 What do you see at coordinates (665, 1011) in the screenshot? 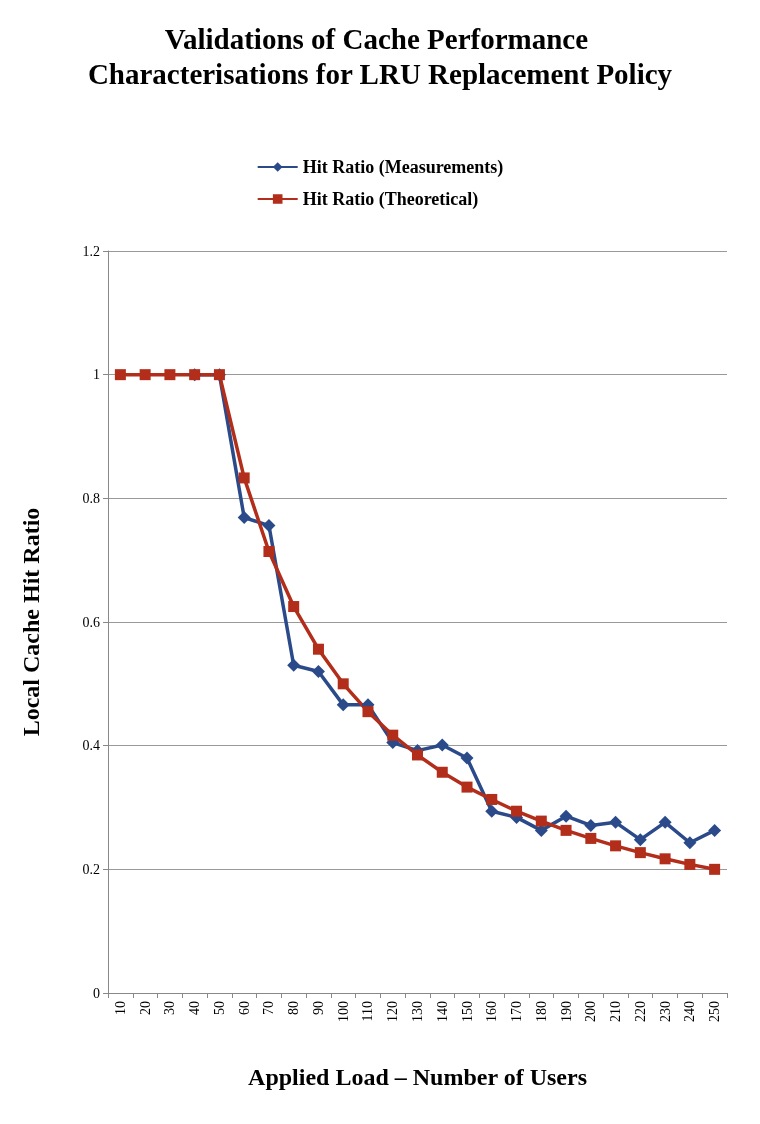
I see `x-tick-label: 230` at bounding box center [665, 1011].